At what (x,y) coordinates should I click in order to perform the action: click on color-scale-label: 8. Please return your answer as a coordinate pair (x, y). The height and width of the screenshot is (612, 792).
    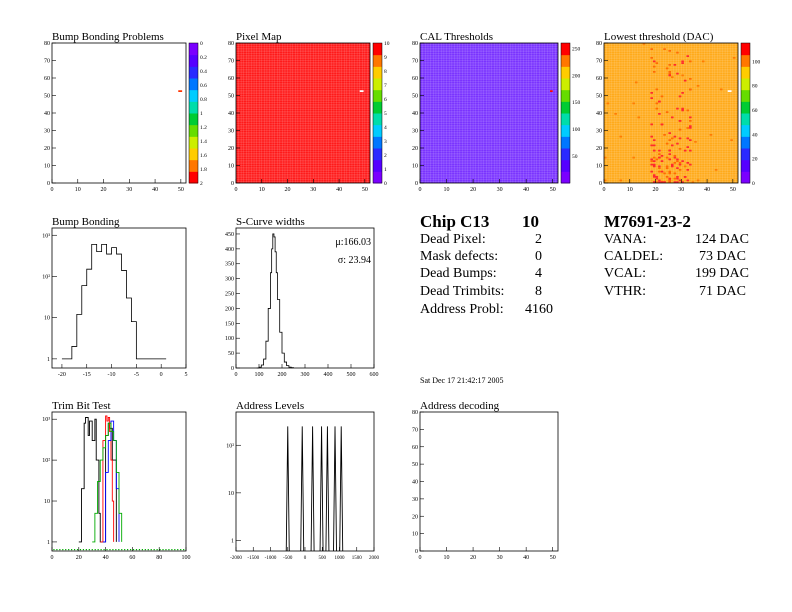
    Looking at the image, I should click on (385, 72).